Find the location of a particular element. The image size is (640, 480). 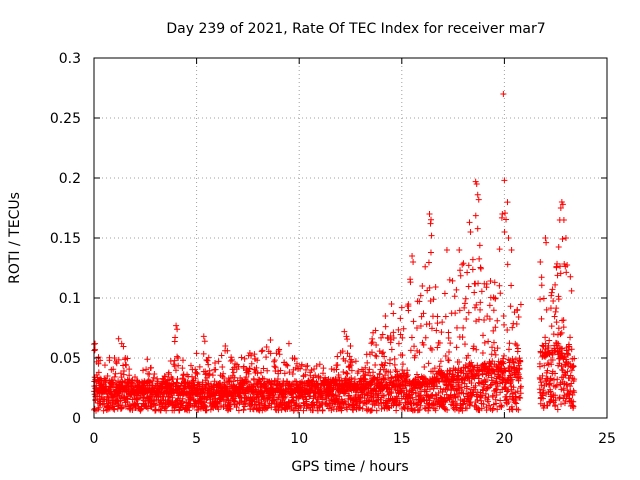

y-tick-label: 0 is located at coordinates (76, 419).